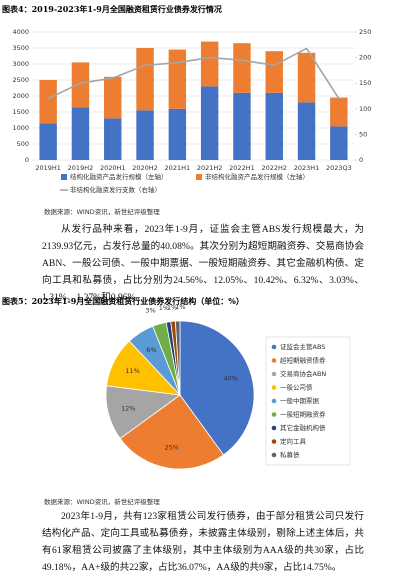 The width and height of the screenshot is (400, 577). I want to click on legend-label: 非结构化融资产品发行规模（左轴）, so click(257, 176).